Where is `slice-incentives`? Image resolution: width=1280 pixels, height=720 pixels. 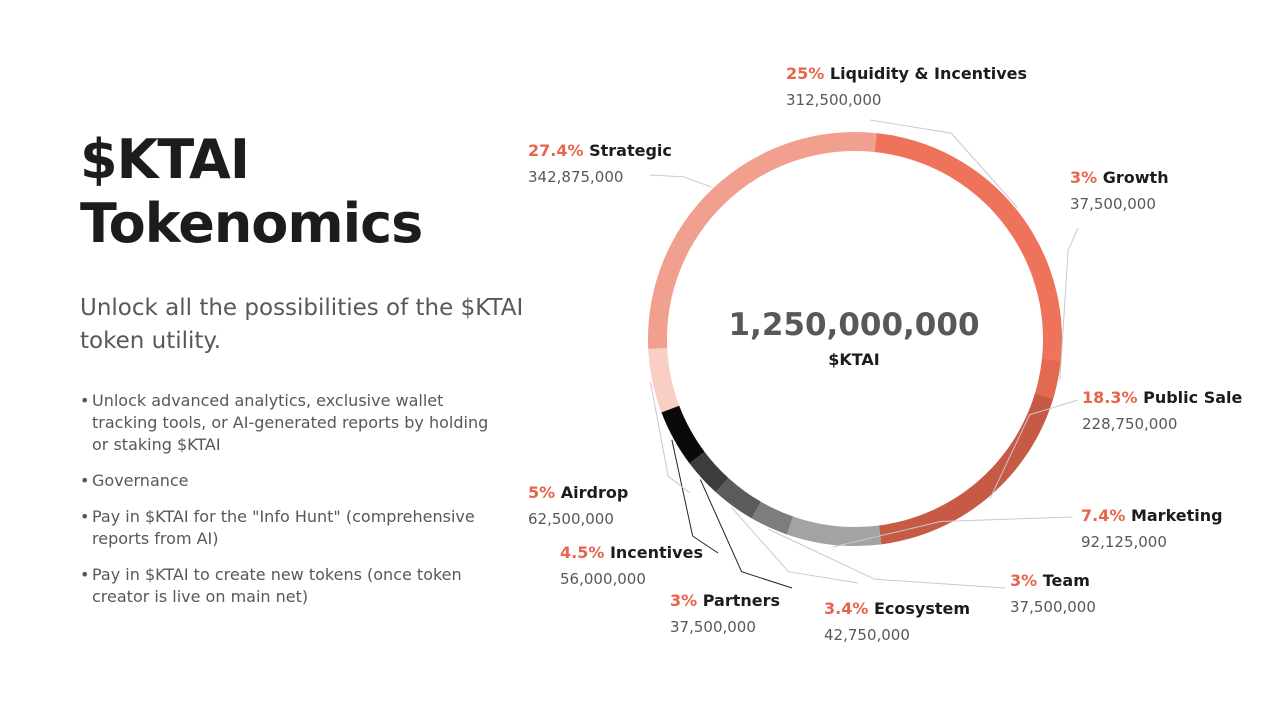 slice-incentives is located at coordinates (683, 434).